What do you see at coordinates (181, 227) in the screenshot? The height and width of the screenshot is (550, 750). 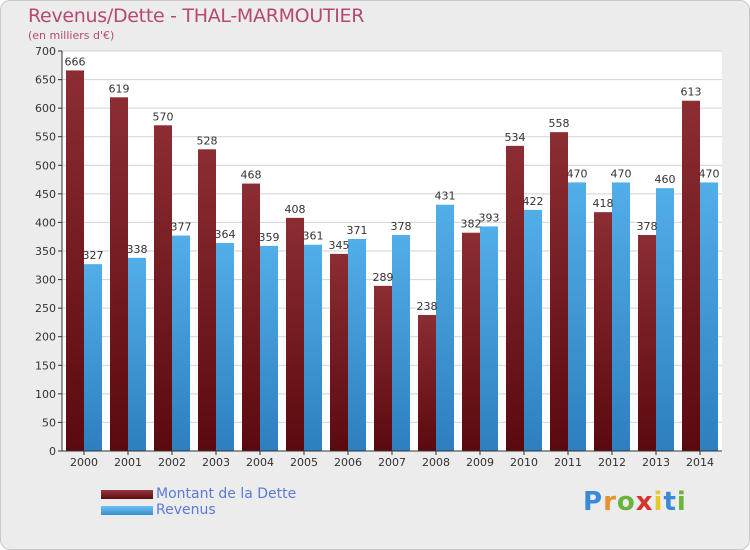 I see `data-label-revenue-2002: 377` at bounding box center [181, 227].